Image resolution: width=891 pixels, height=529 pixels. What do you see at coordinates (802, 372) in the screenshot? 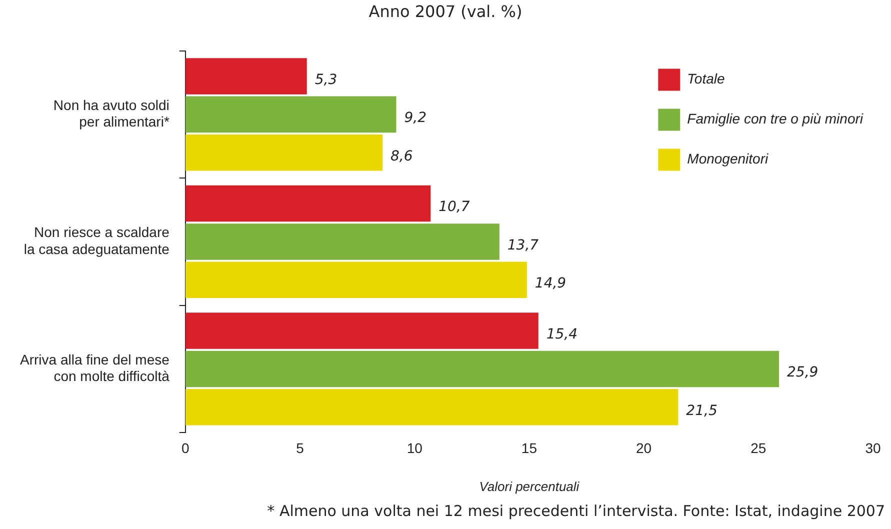
I see `data-label: 25,9` at bounding box center [802, 372].